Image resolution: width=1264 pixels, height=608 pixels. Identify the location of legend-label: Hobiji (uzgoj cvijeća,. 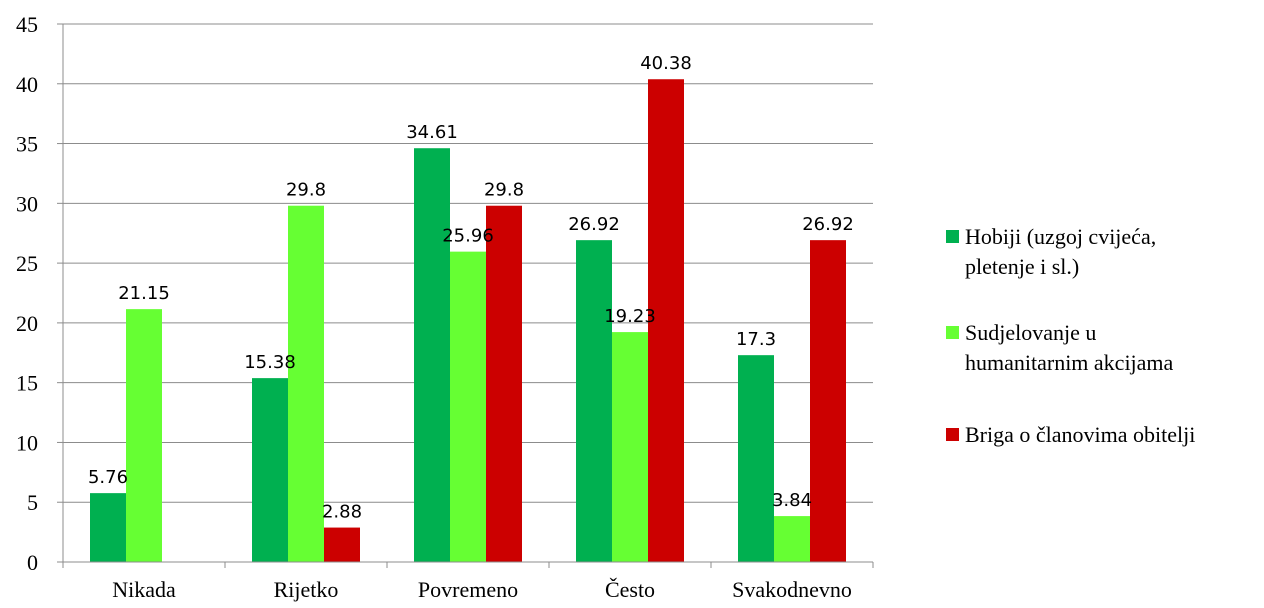
(1060, 236).